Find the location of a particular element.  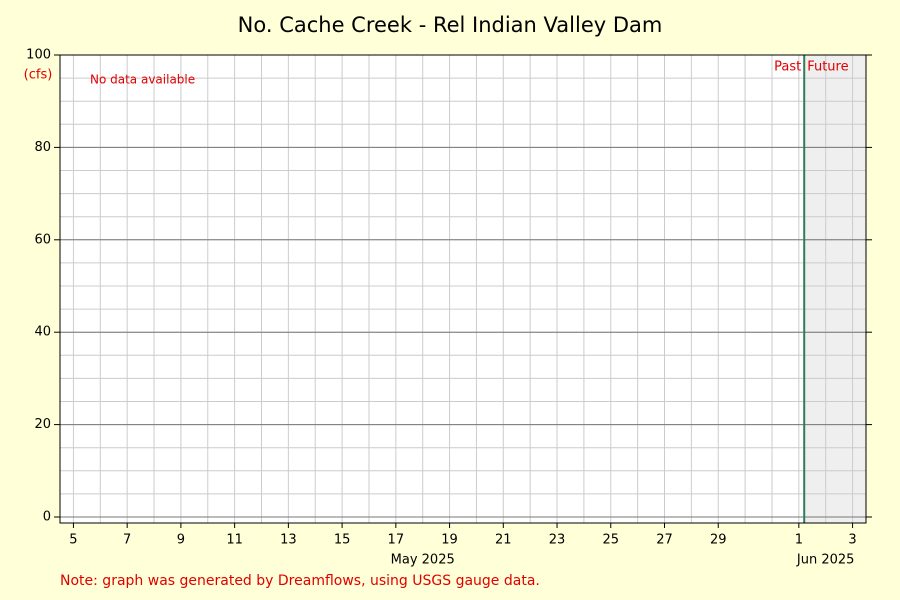

y-tick-label: 80 is located at coordinates (42, 147).